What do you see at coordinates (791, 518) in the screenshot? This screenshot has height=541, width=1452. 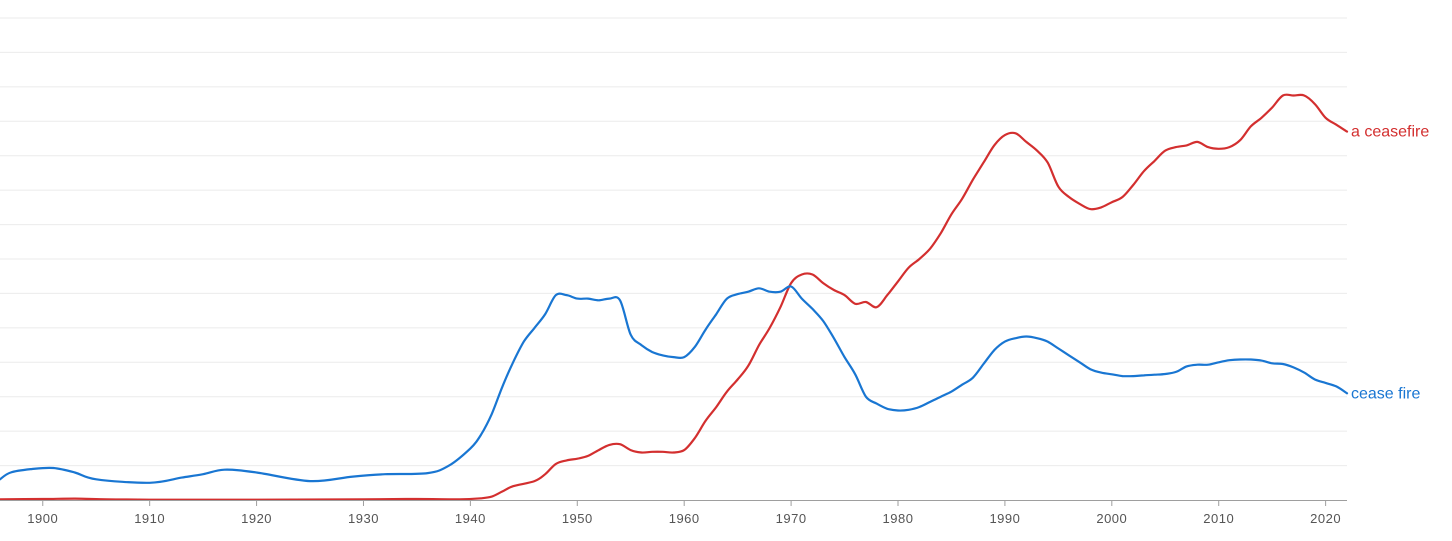 I see `x-tick-label: 1970` at bounding box center [791, 518].